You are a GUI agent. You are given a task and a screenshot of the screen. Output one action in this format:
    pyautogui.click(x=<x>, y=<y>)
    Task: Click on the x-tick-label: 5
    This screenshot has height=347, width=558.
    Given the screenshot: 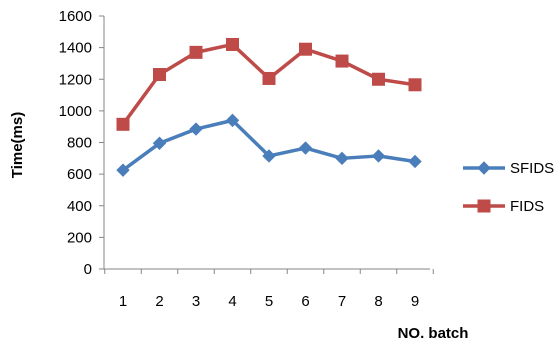 What is the action you would take?
    pyautogui.click(x=269, y=301)
    